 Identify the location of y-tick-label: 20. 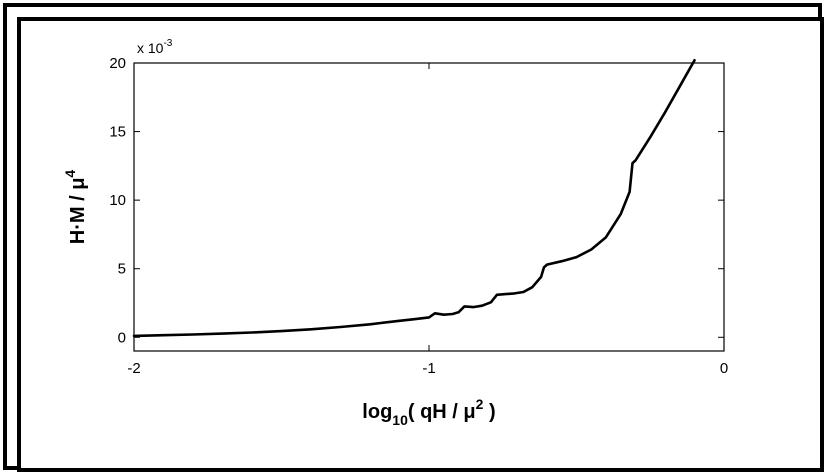
(117, 63).